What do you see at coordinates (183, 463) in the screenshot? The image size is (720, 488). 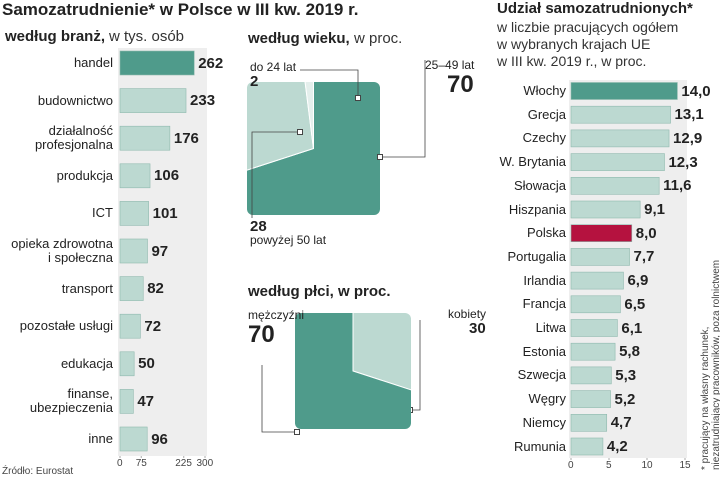 I see `x-tick-label: 225` at bounding box center [183, 463].